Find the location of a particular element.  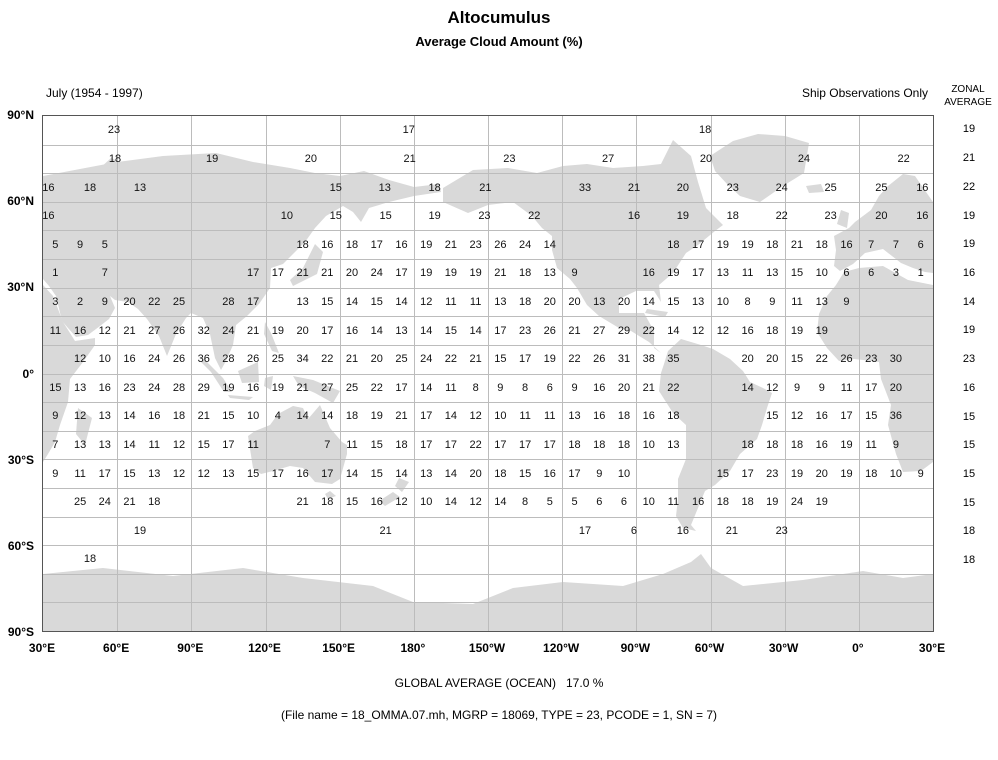

grid-value: 31 is located at coordinates (624, 359).